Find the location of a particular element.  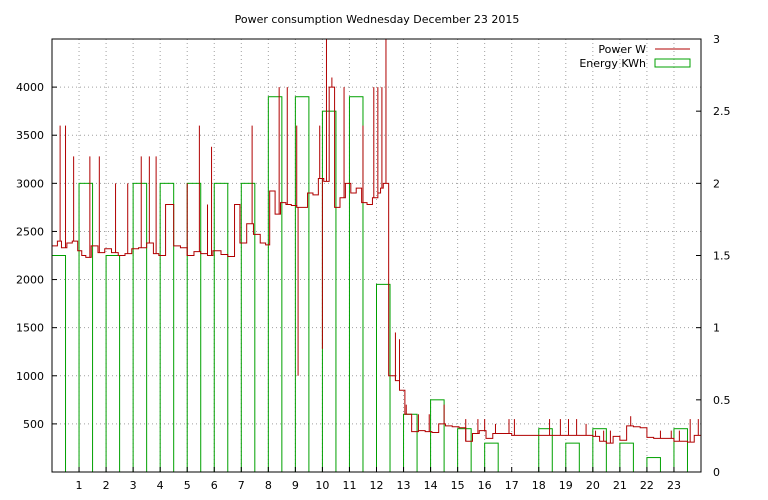

x-tick-label: 16 is located at coordinates (485, 485).